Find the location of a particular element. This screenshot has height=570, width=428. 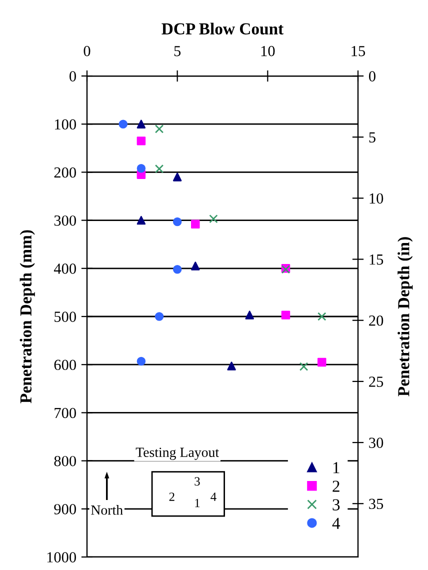

annotation: North is located at coordinates (107, 510).